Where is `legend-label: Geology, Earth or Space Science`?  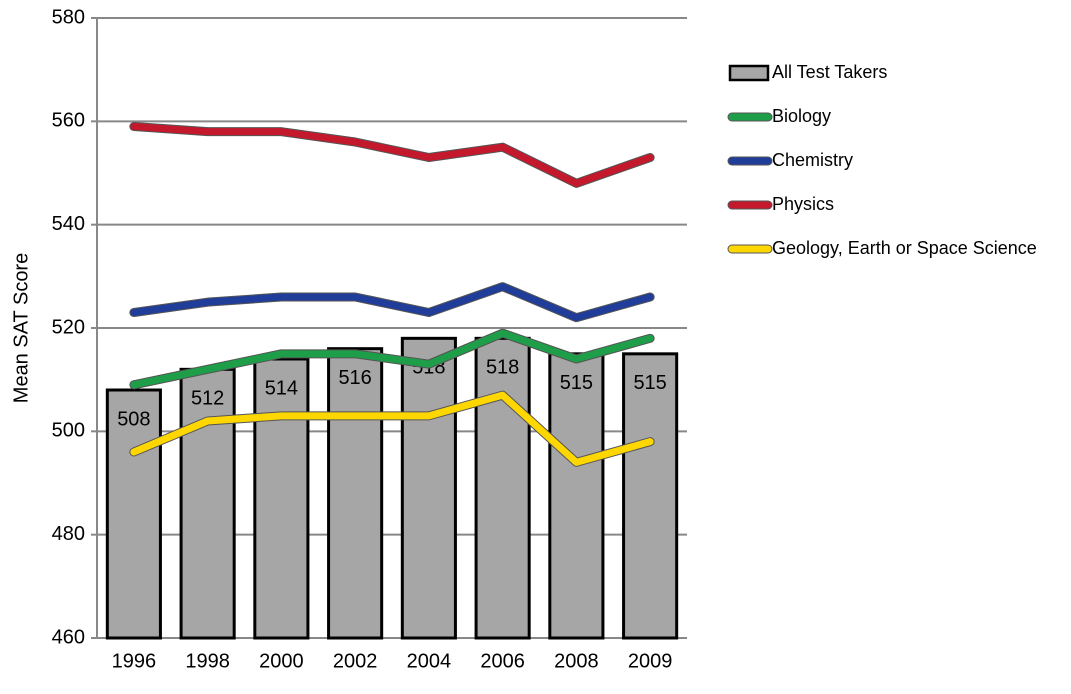 legend-label: Geology, Earth or Space Science is located at coordinates (904, 248).